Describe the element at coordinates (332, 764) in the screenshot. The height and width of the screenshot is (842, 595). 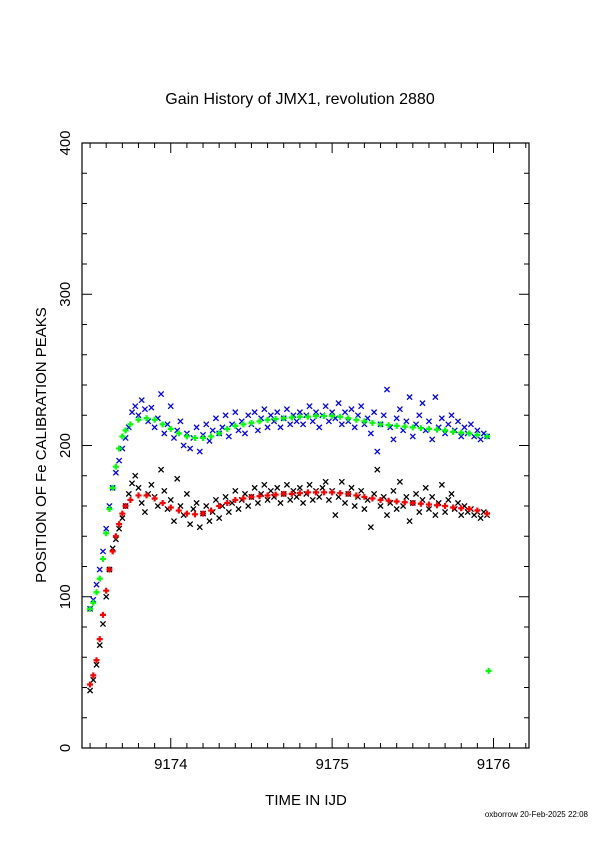
I see `x-tick-labels: 9174 9175 9176` at that location.